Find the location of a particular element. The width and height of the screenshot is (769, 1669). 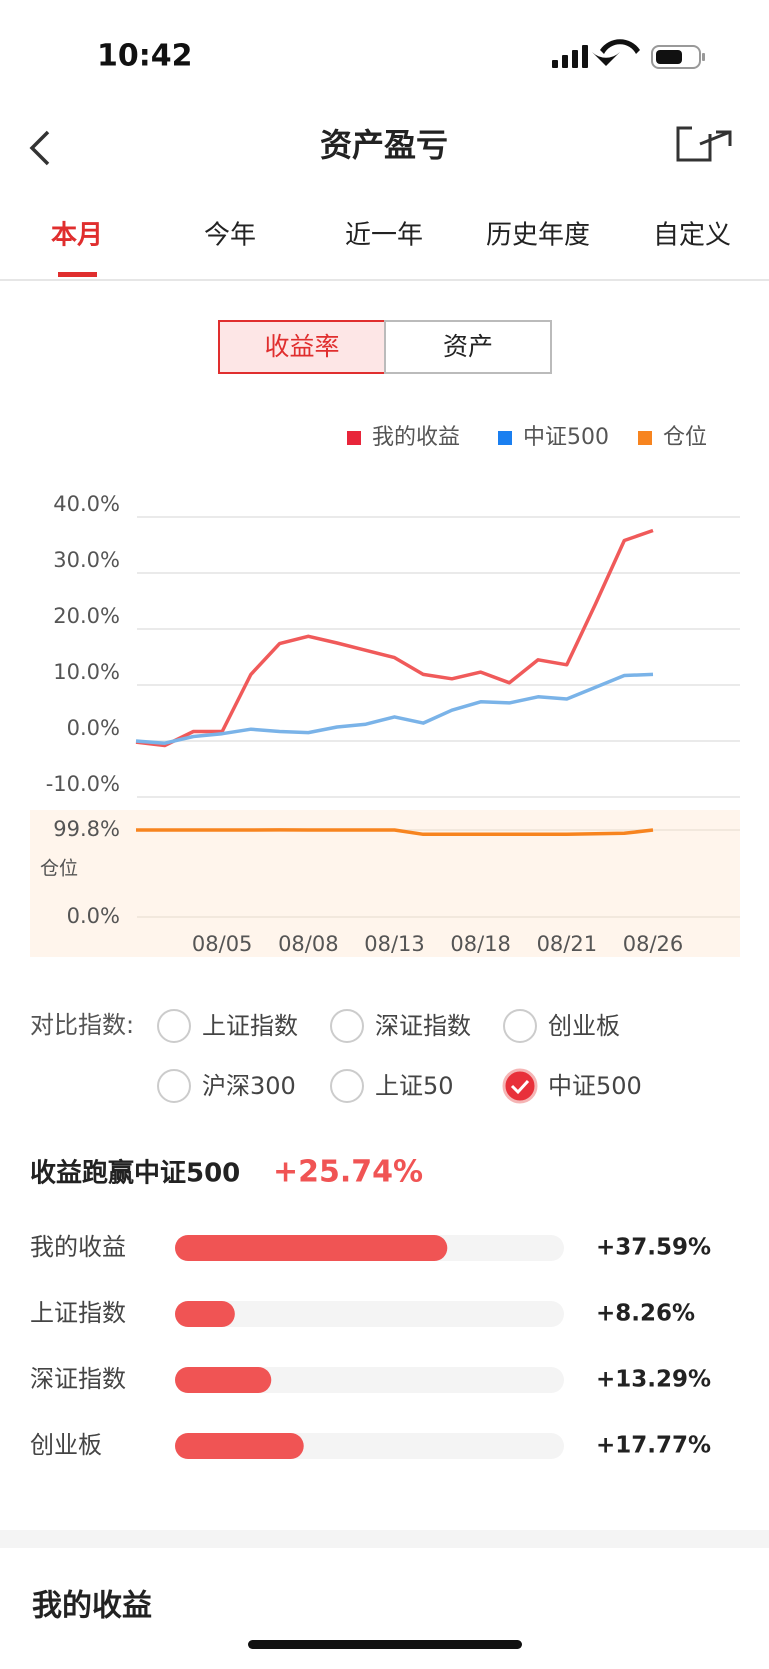

y-tick-label: 0.0% is located at coordinates (93, 728).